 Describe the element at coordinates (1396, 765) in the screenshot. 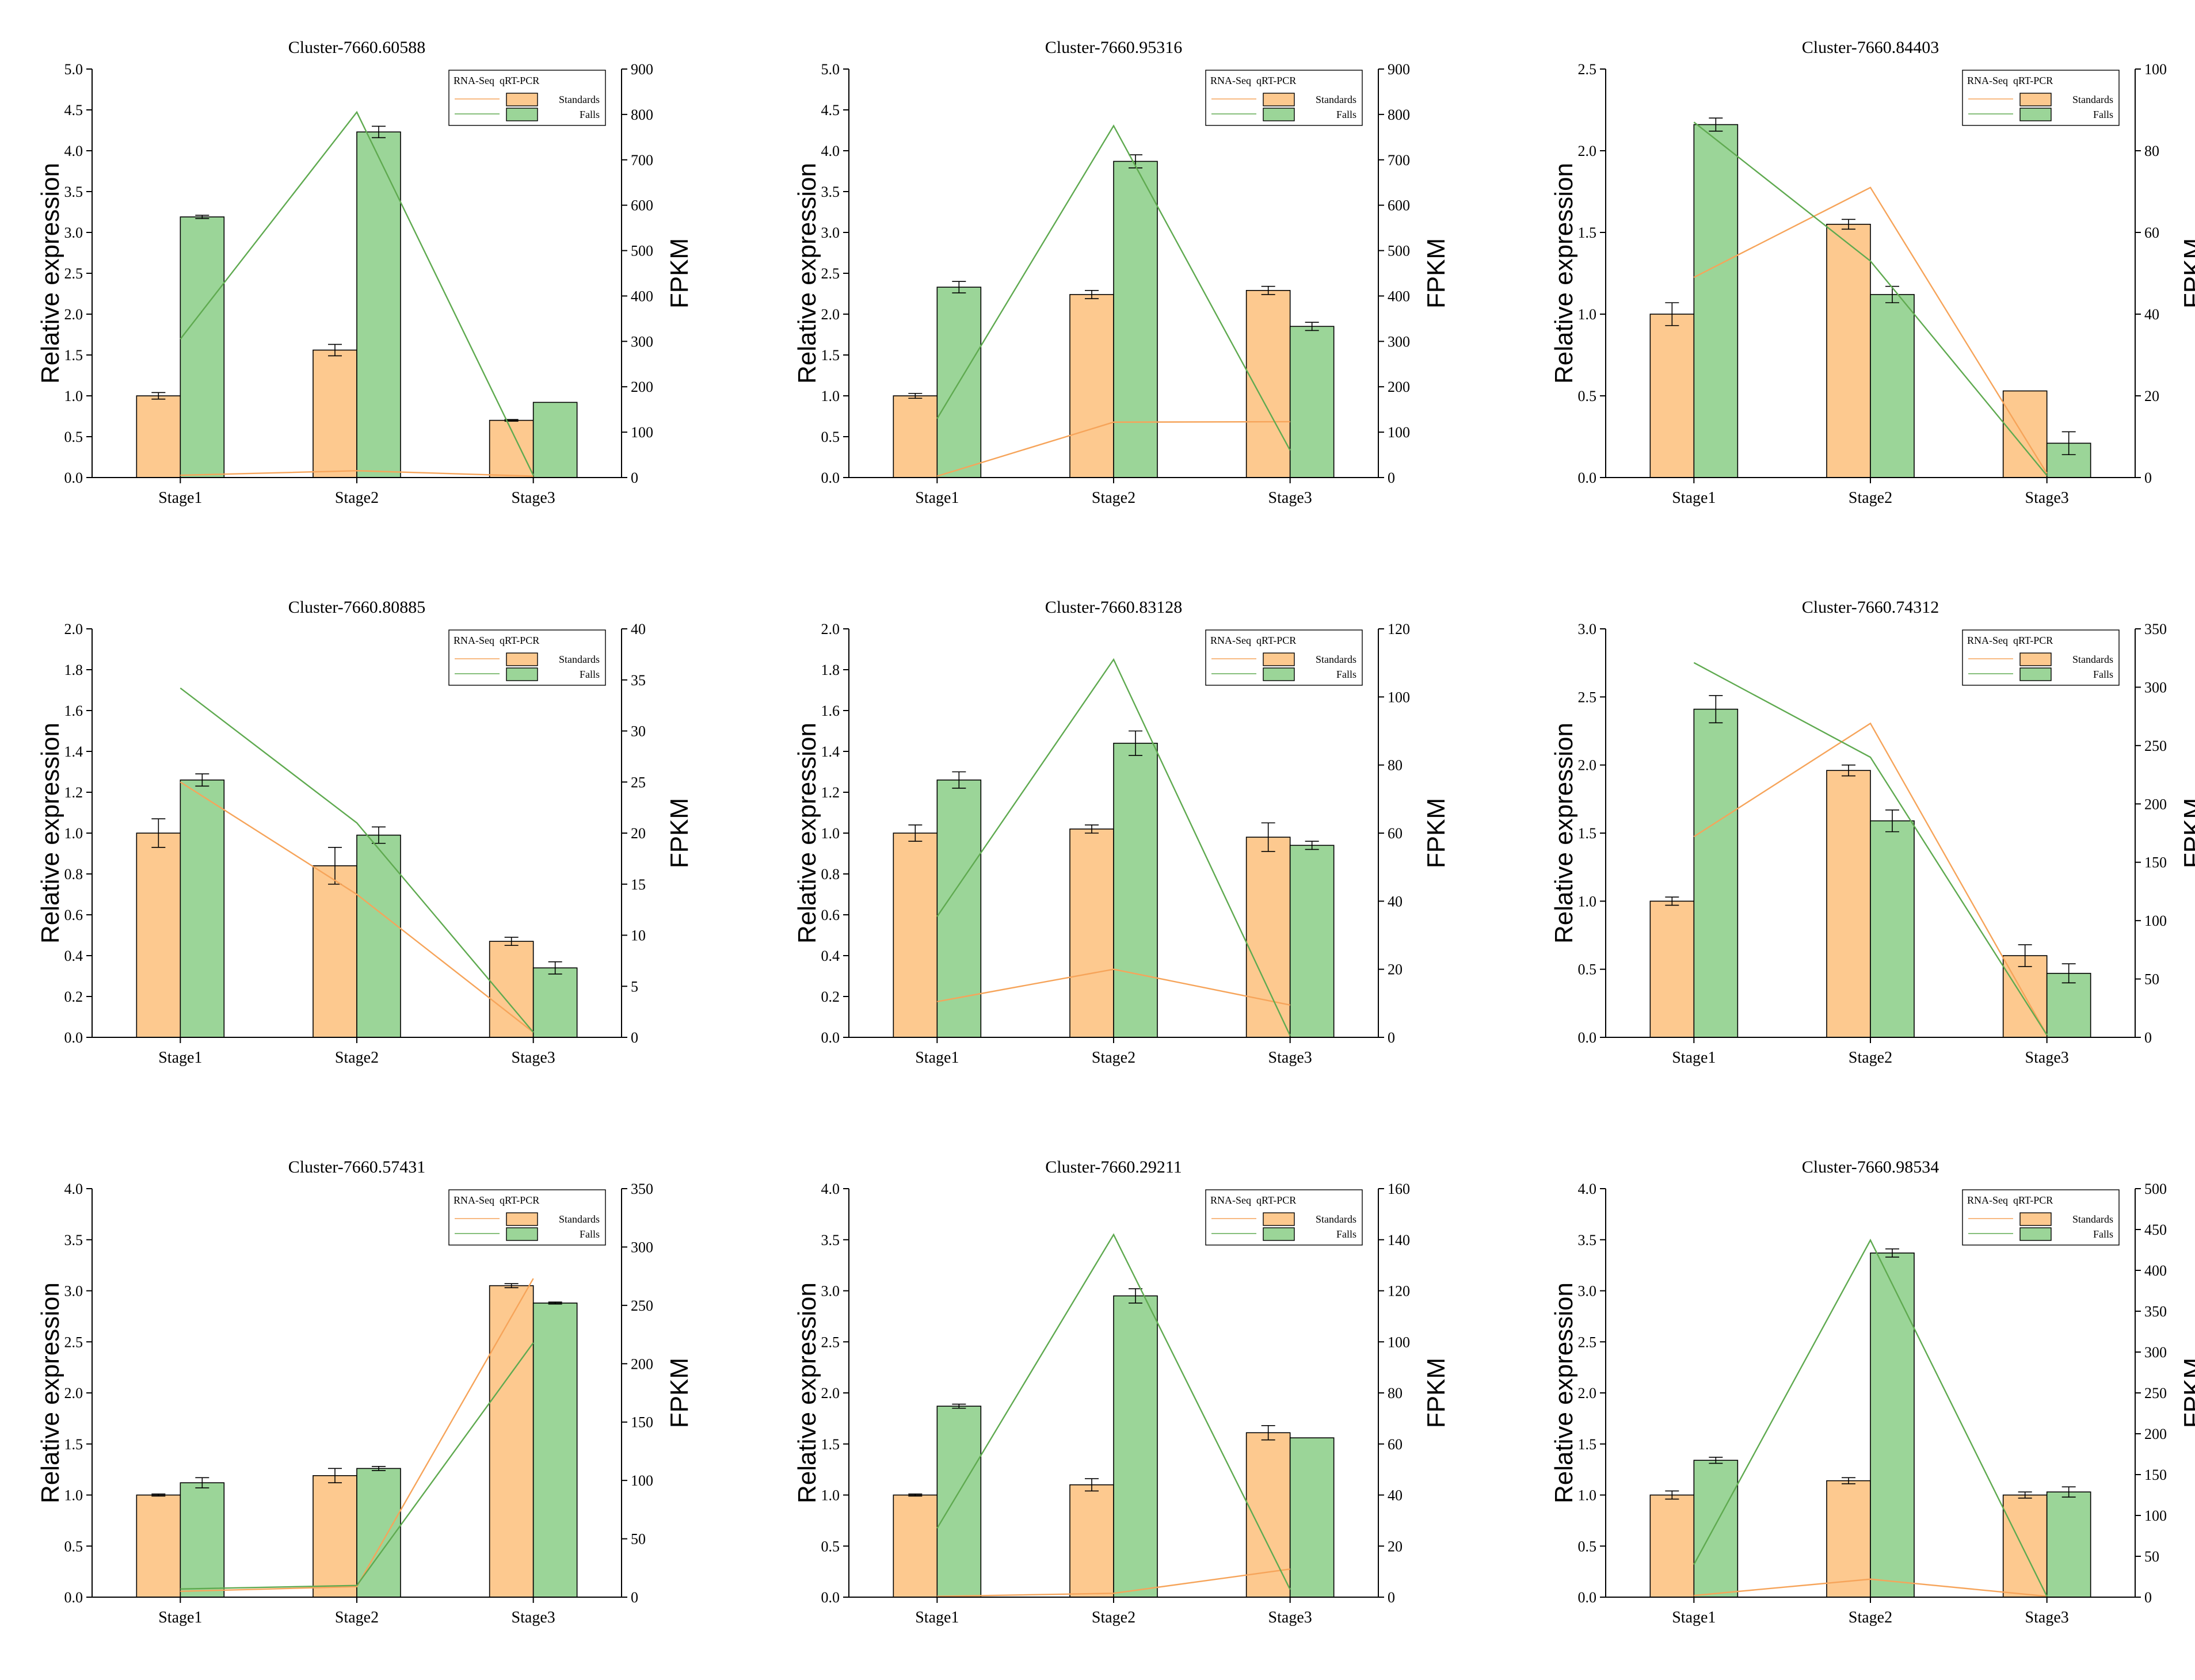

I see `y2-tick-label: 80` at that location.